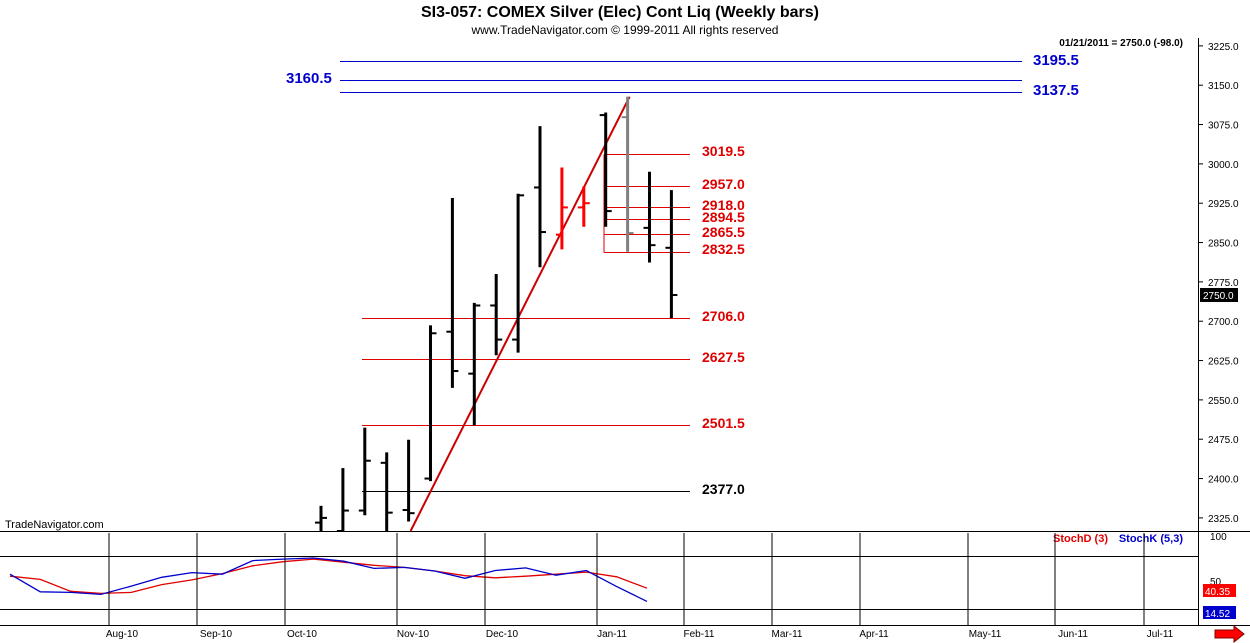  I want to click on last-price-box, so click(1219, 294).